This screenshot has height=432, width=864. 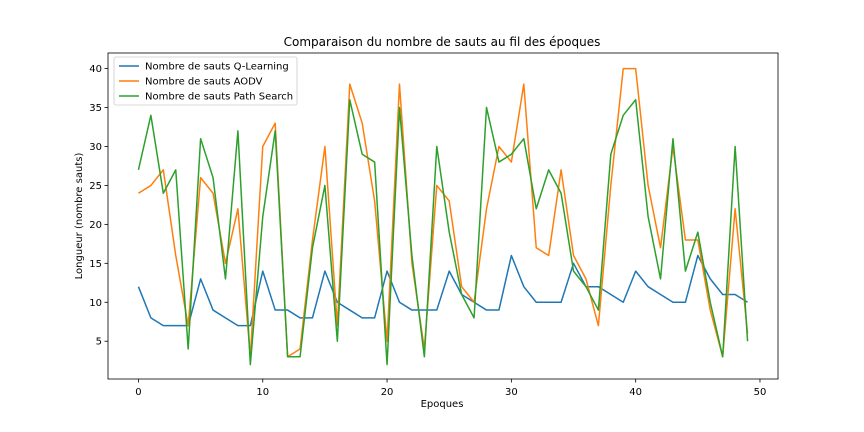 I want to click on y-tick-label: 35, so click(x=95, y=108).